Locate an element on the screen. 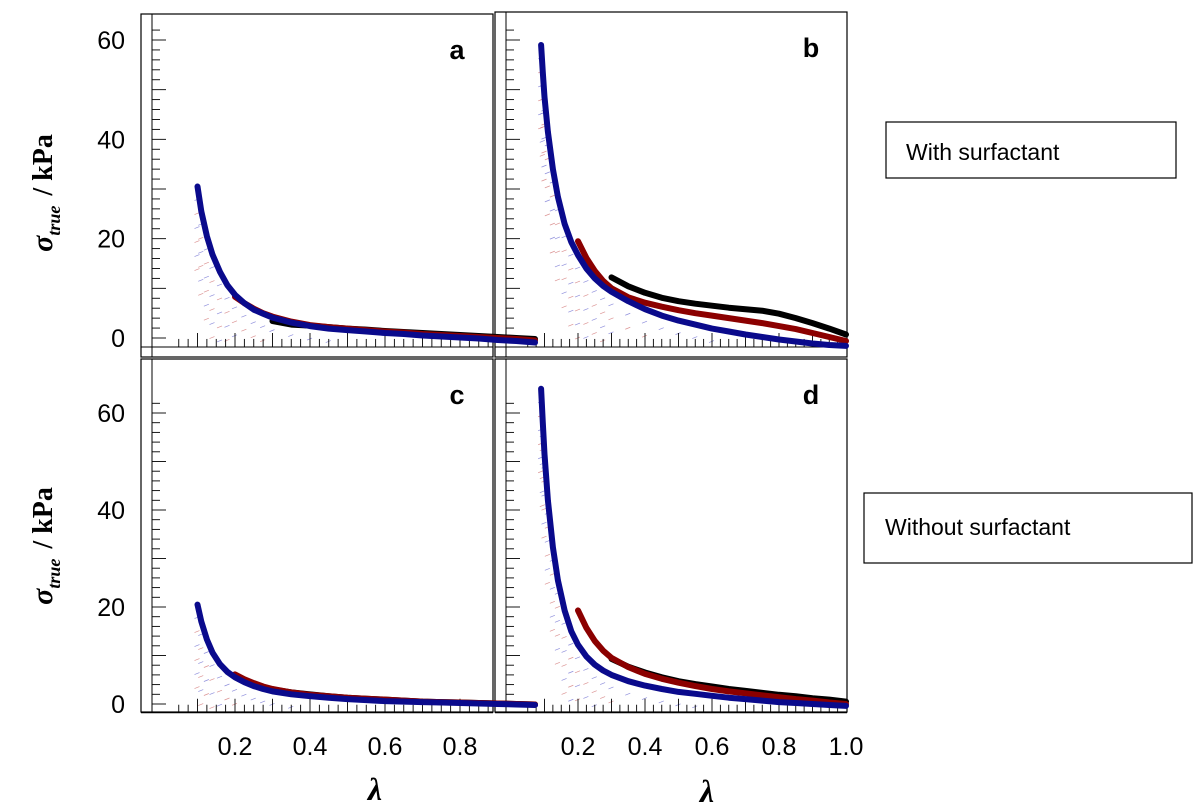 Image resolution: width=1197 pixels, height=807 pixels. x-tick-label: 0.4 is located at coordinates (310, 747).